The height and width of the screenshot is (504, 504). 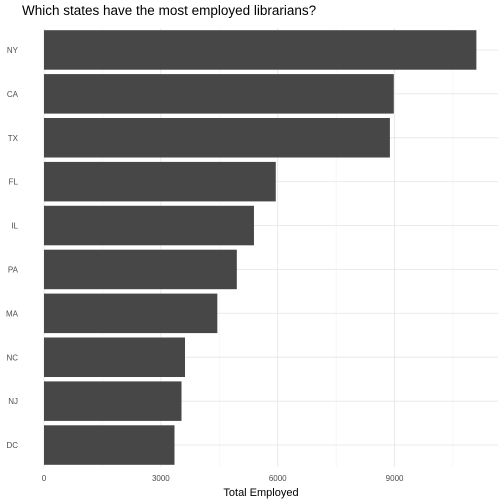 I want to click on y-tick-label: NC, so click(x=12, y=357).